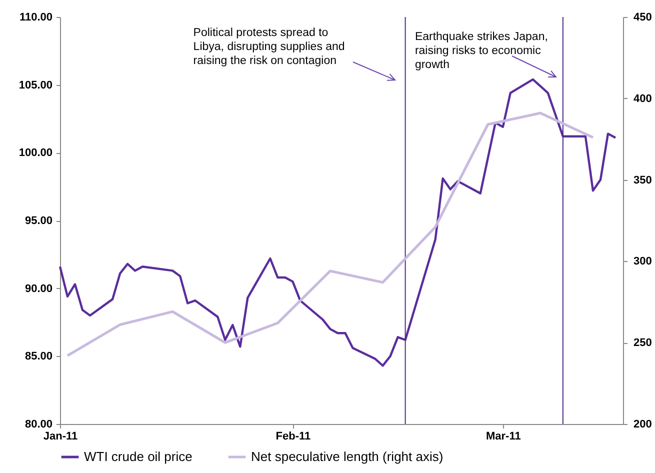 The image size is (655, 473). I want to click on y2-tick-label: 350, so click(643, 180).